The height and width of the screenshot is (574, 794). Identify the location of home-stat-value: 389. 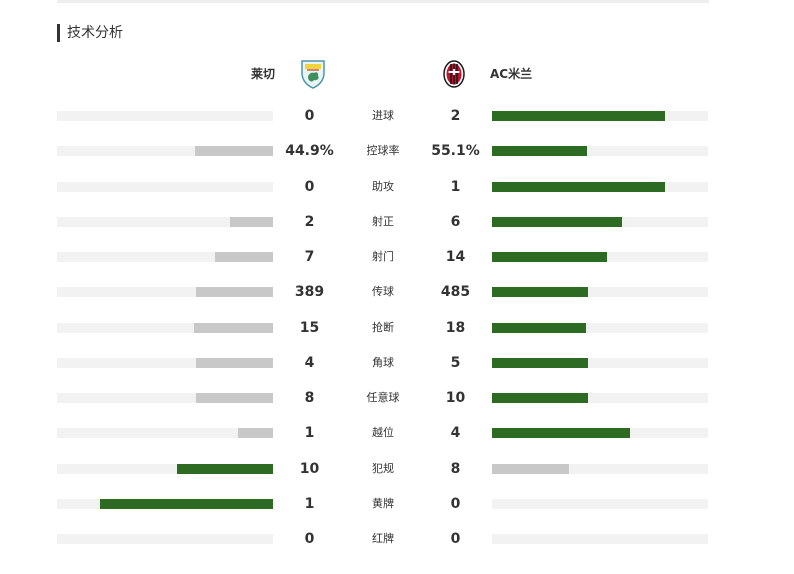
(309, 292).